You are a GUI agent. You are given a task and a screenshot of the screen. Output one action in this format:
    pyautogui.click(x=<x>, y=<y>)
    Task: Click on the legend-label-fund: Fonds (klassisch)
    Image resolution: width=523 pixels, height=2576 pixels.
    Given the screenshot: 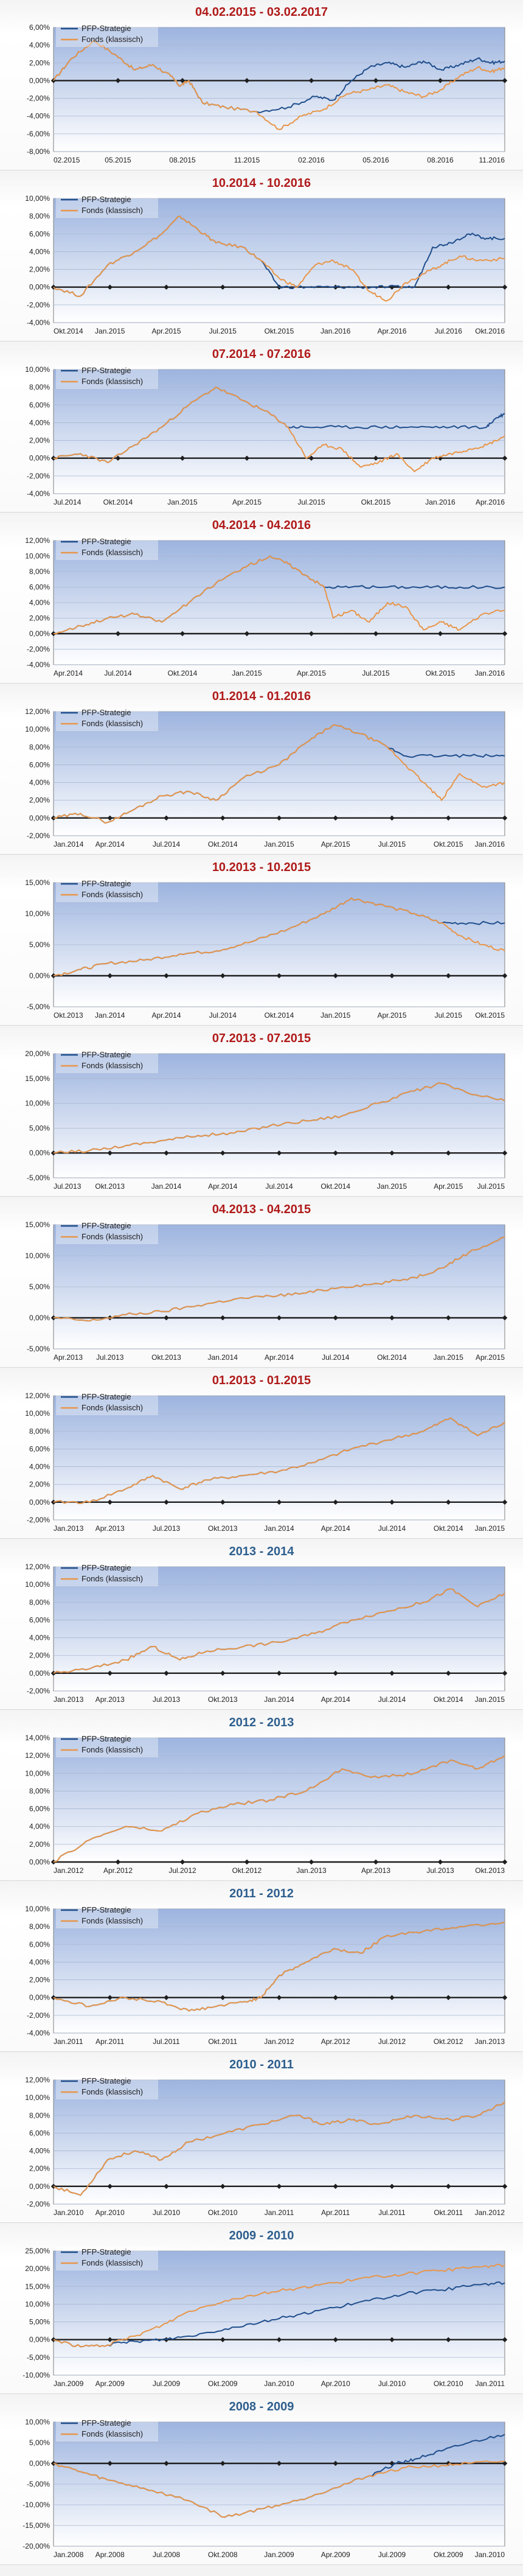 What is the action you would take?
    pyautogui.click(x=112, y=894)
    